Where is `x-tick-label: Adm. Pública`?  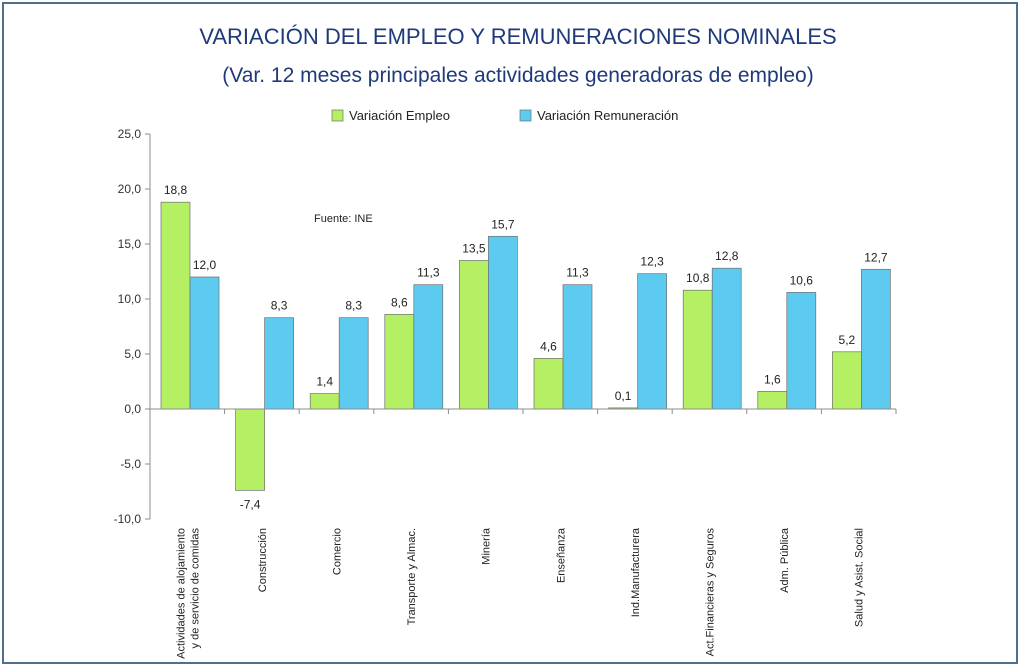 x-tick-label: Adm. Pública is located at coordinates (785, 560).